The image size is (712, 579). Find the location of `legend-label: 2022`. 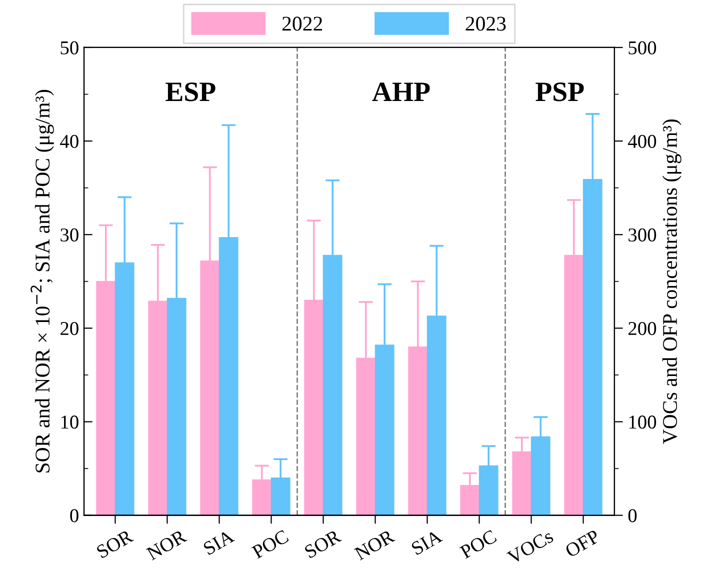

legend-label: 2022 is located at coordinates (302, 23).